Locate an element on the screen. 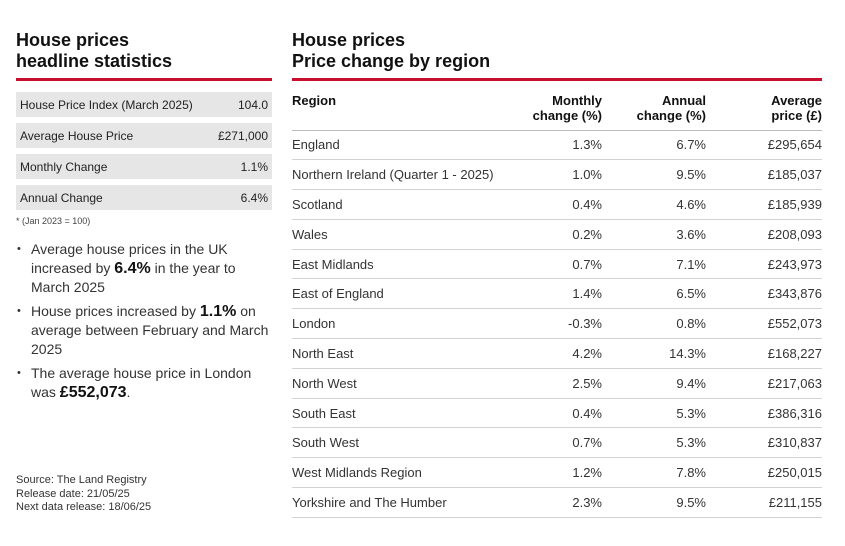  cell-average-price: £243,973 is located at coordinates (764, 264).